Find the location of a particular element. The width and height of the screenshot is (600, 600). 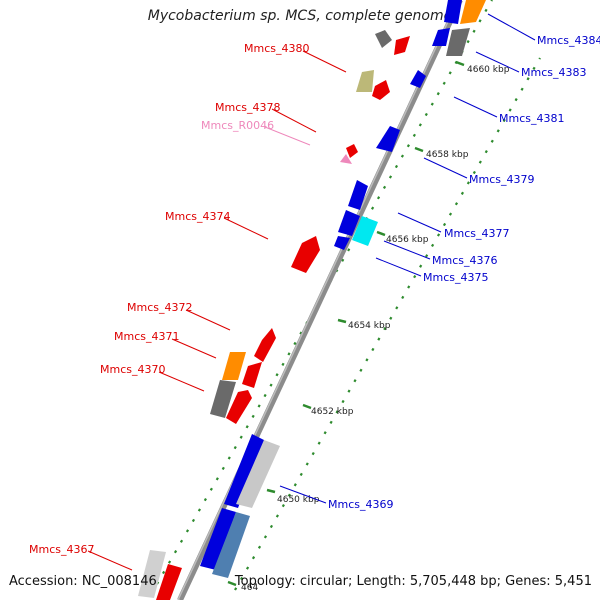

tick-label: 4656 kbp is located at coordinates (407, 240).